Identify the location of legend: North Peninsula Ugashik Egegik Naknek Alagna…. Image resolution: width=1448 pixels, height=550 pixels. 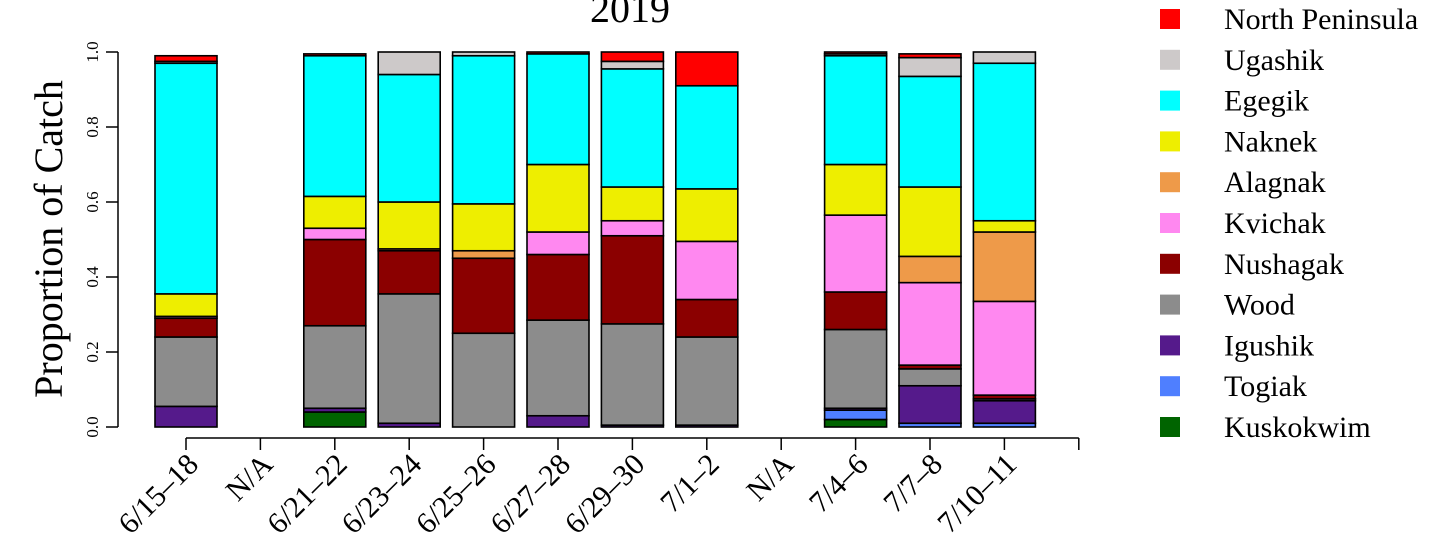
(1289, 223).